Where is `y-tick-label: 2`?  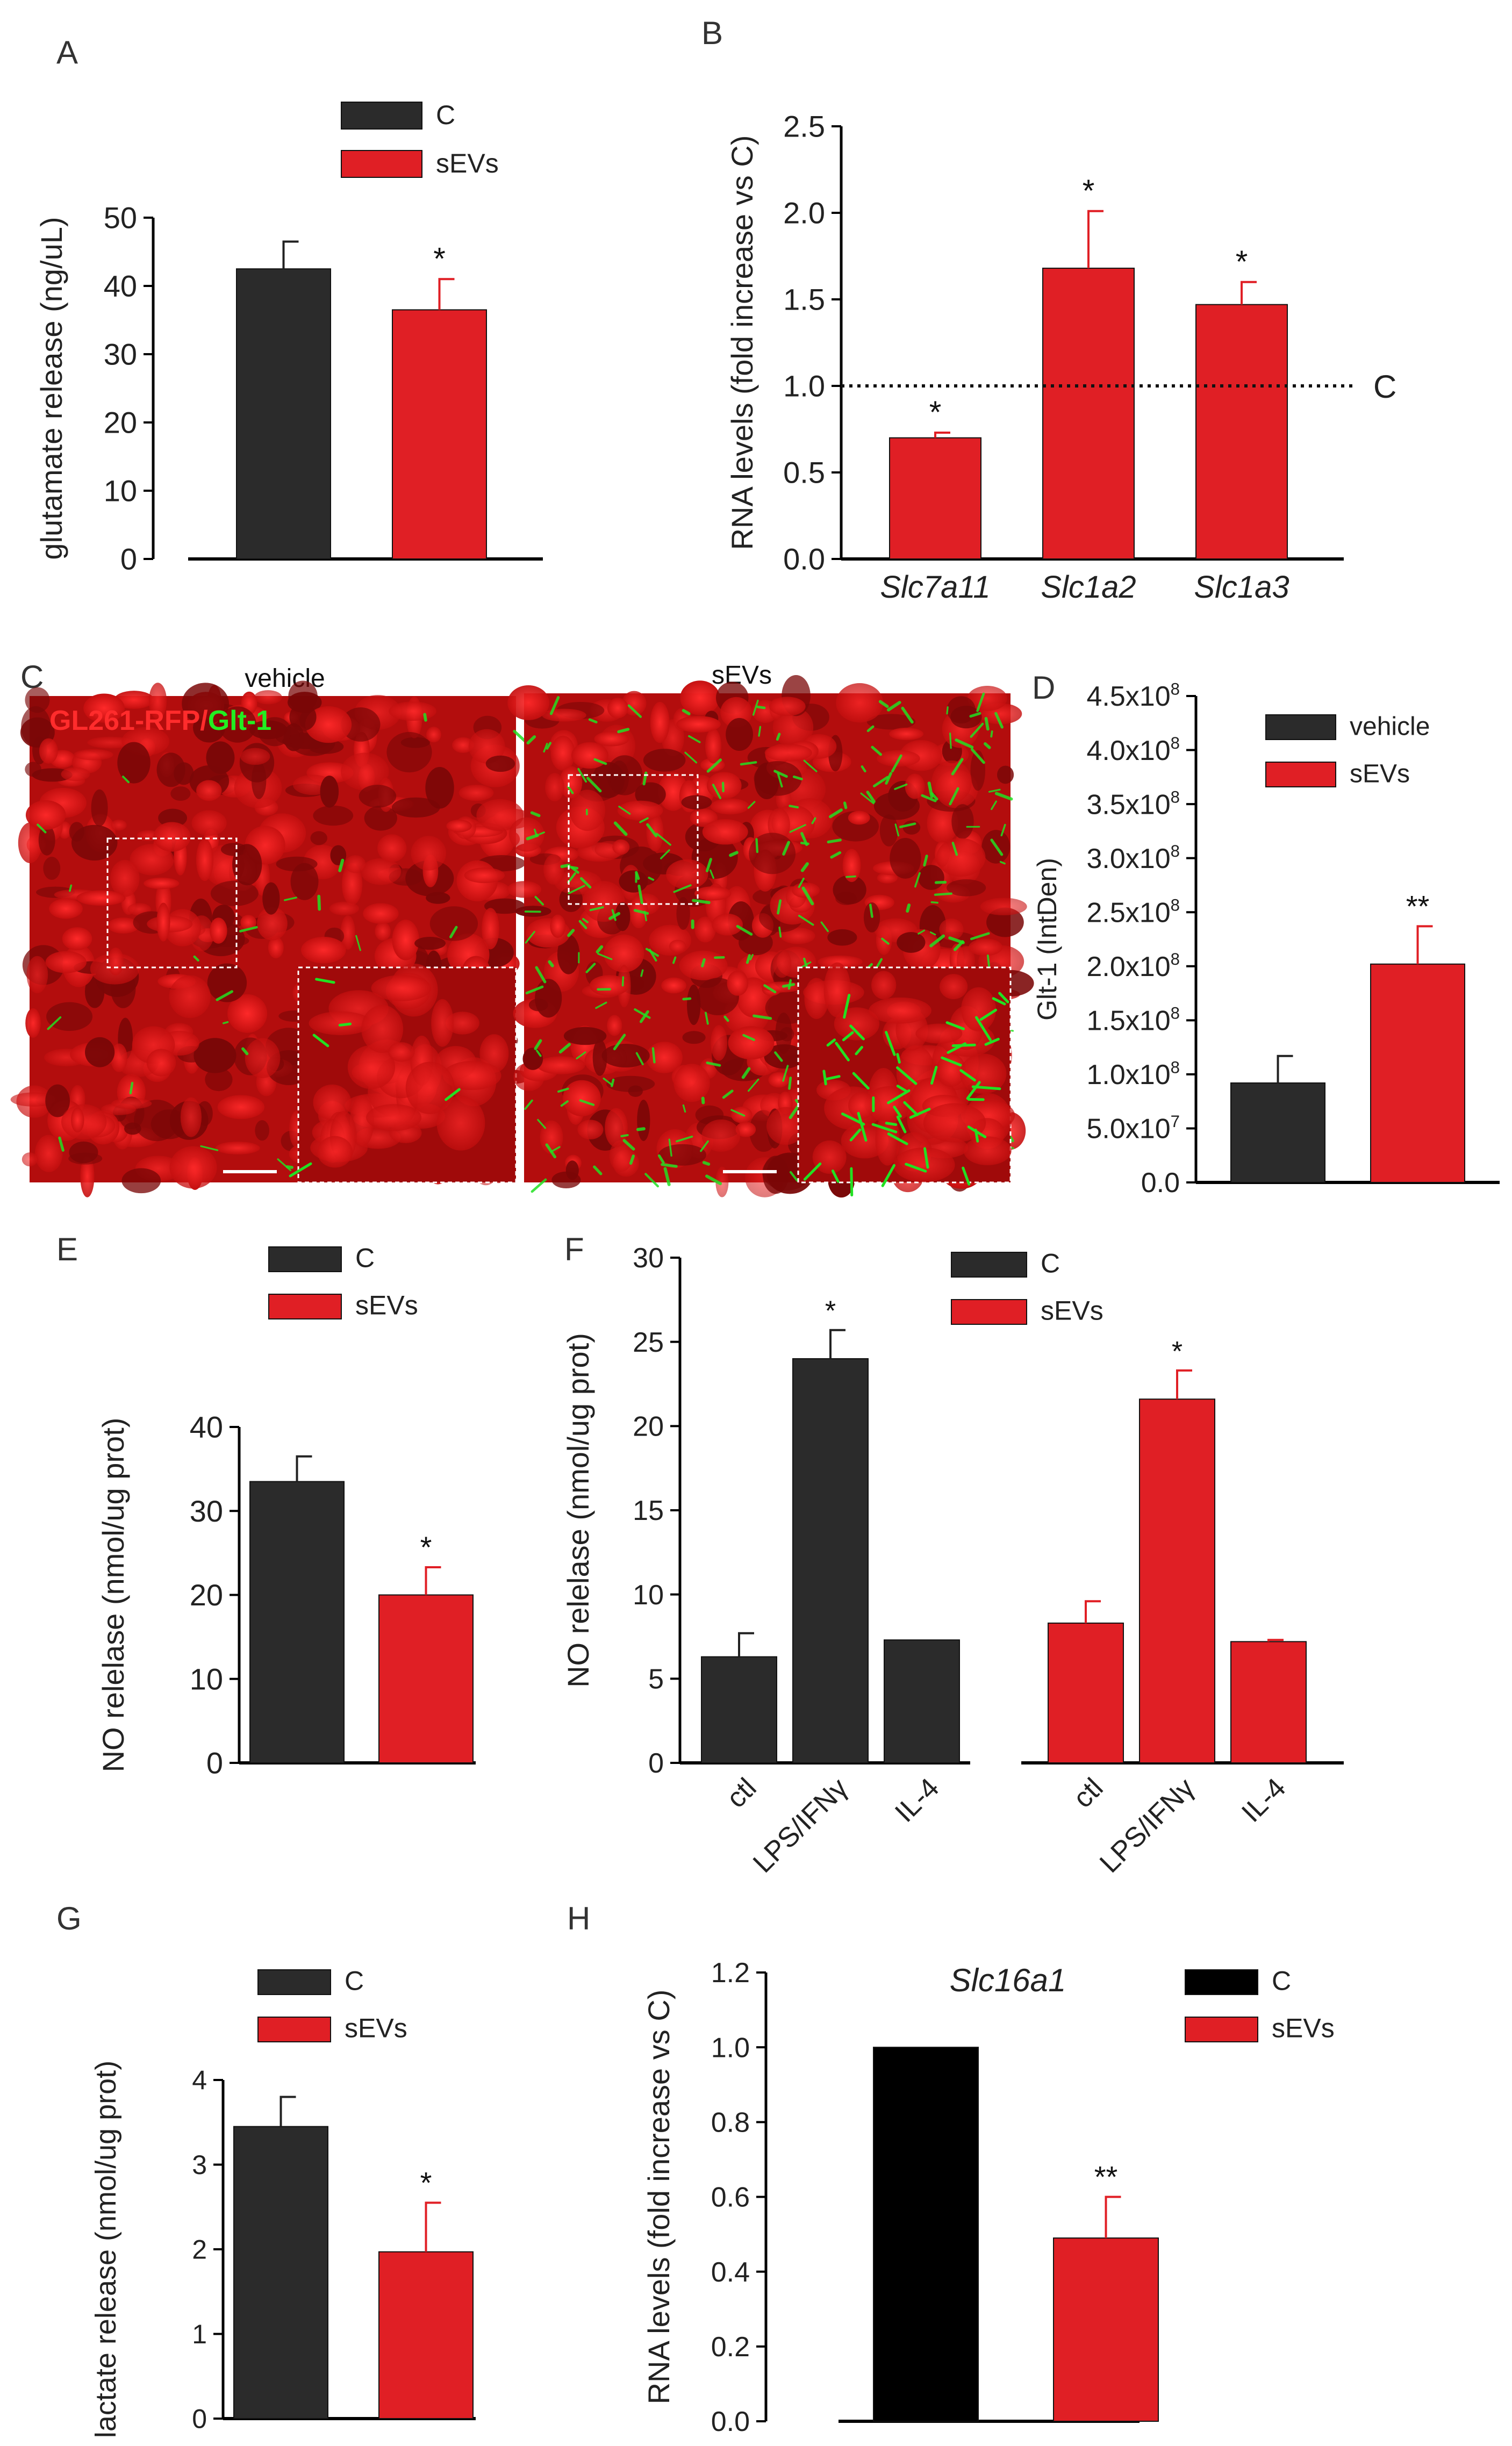 y-tick-label: 2 is located at coordinates (200, 2250).